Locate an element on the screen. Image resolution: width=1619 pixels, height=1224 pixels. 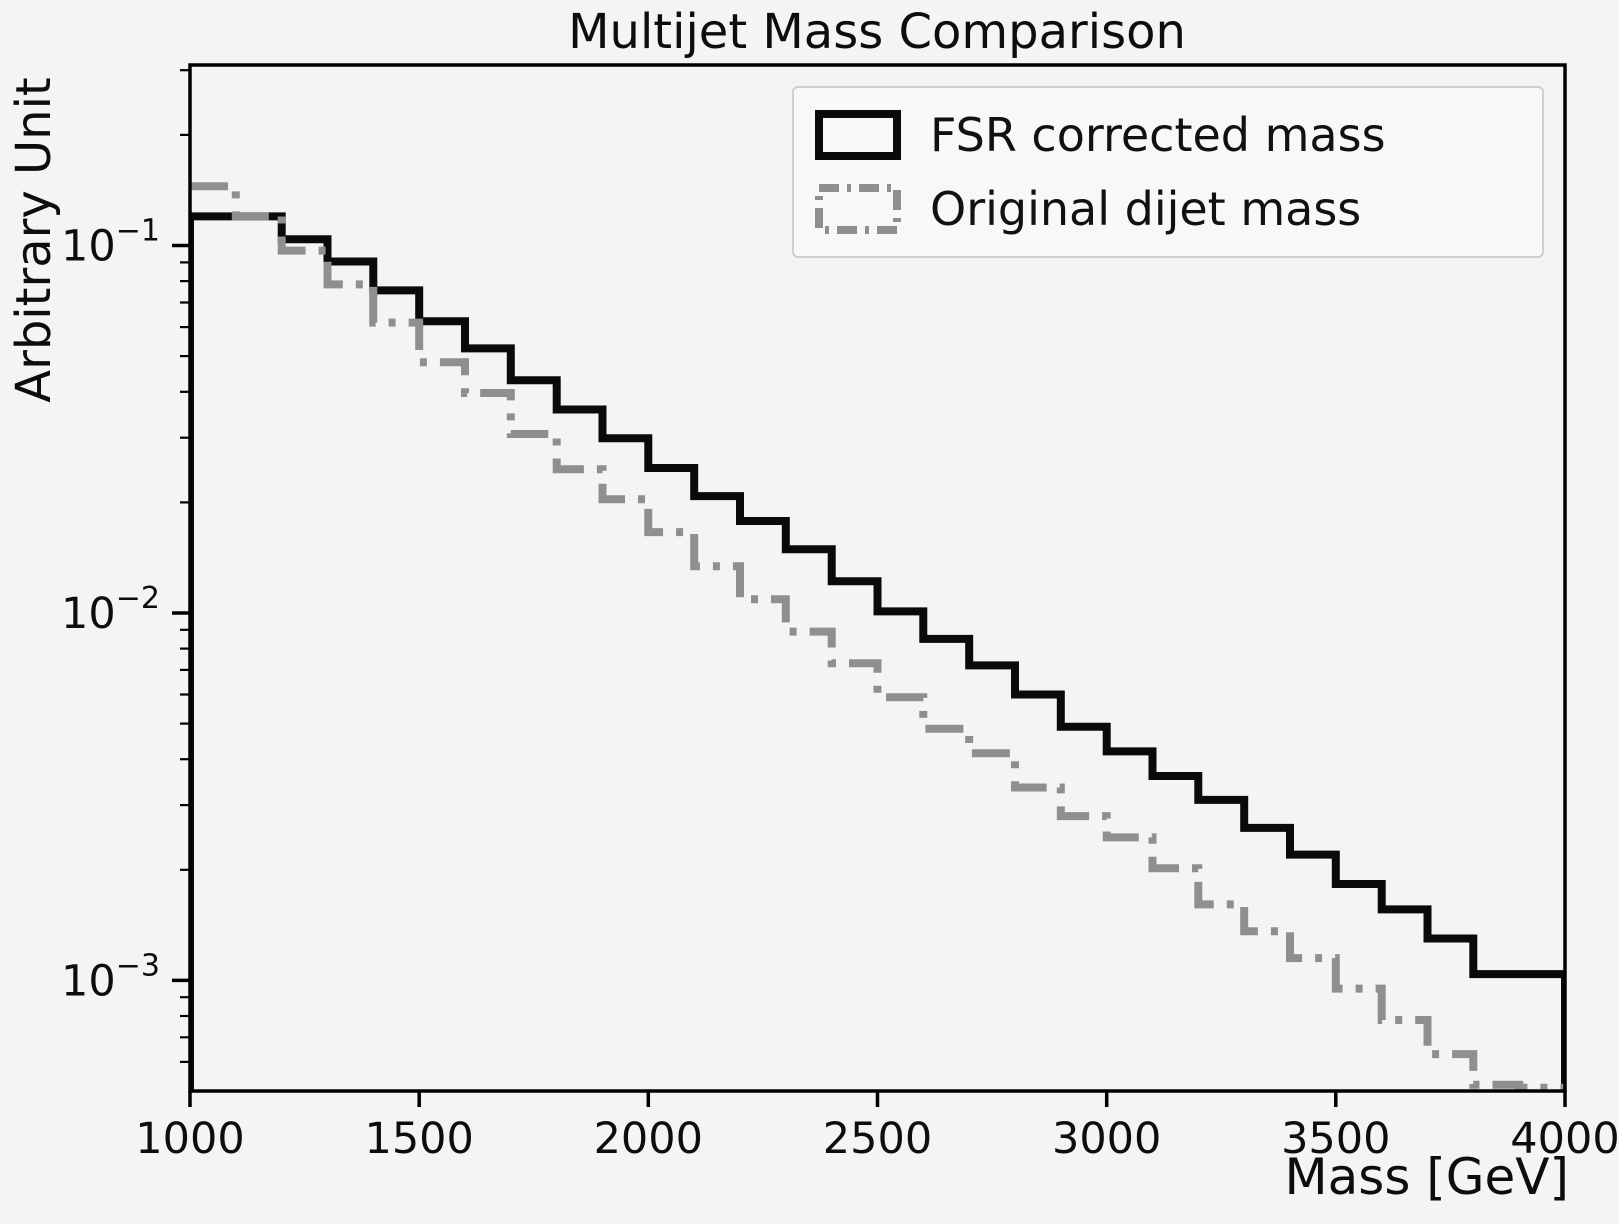
legend-swatch-dijet-icon is located at coordinates (858, 209).